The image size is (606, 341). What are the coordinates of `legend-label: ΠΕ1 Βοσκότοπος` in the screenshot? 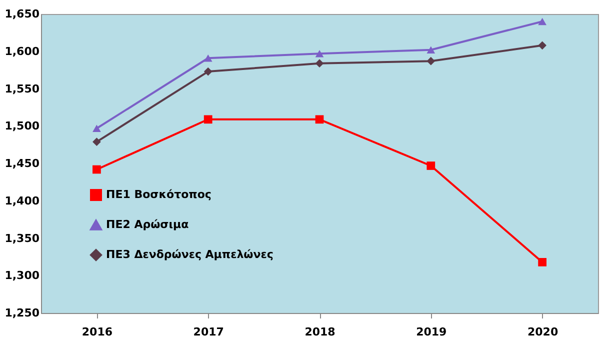 It's located at (159, 194).